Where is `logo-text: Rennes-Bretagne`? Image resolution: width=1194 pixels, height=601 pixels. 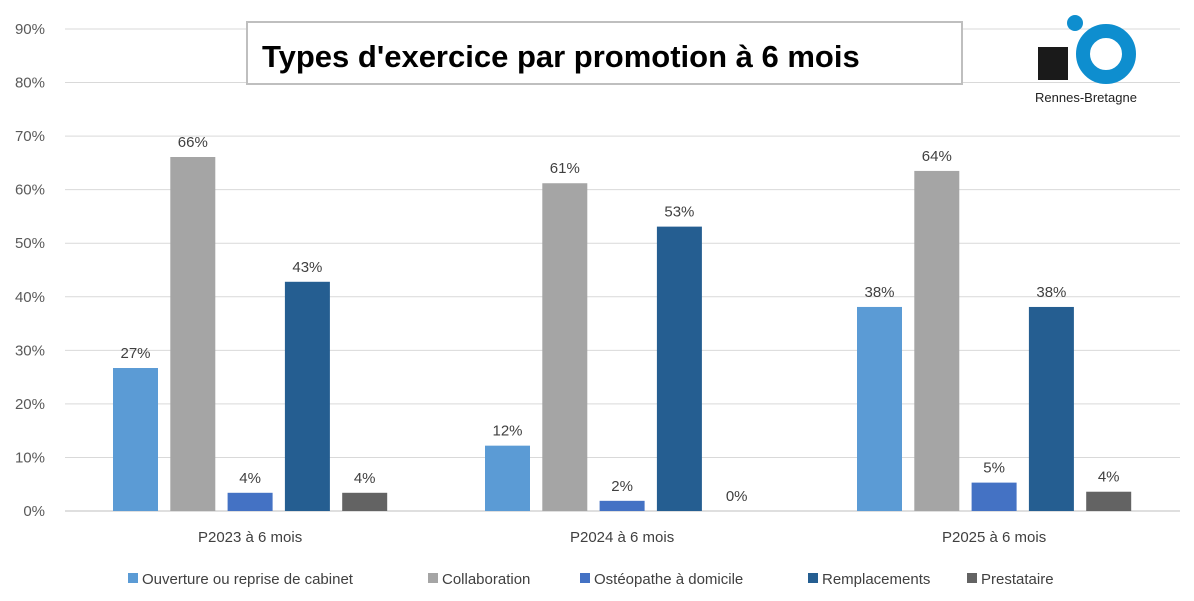
logo-text: Rennes-Bretagne is located at coordinates (1086, 97).